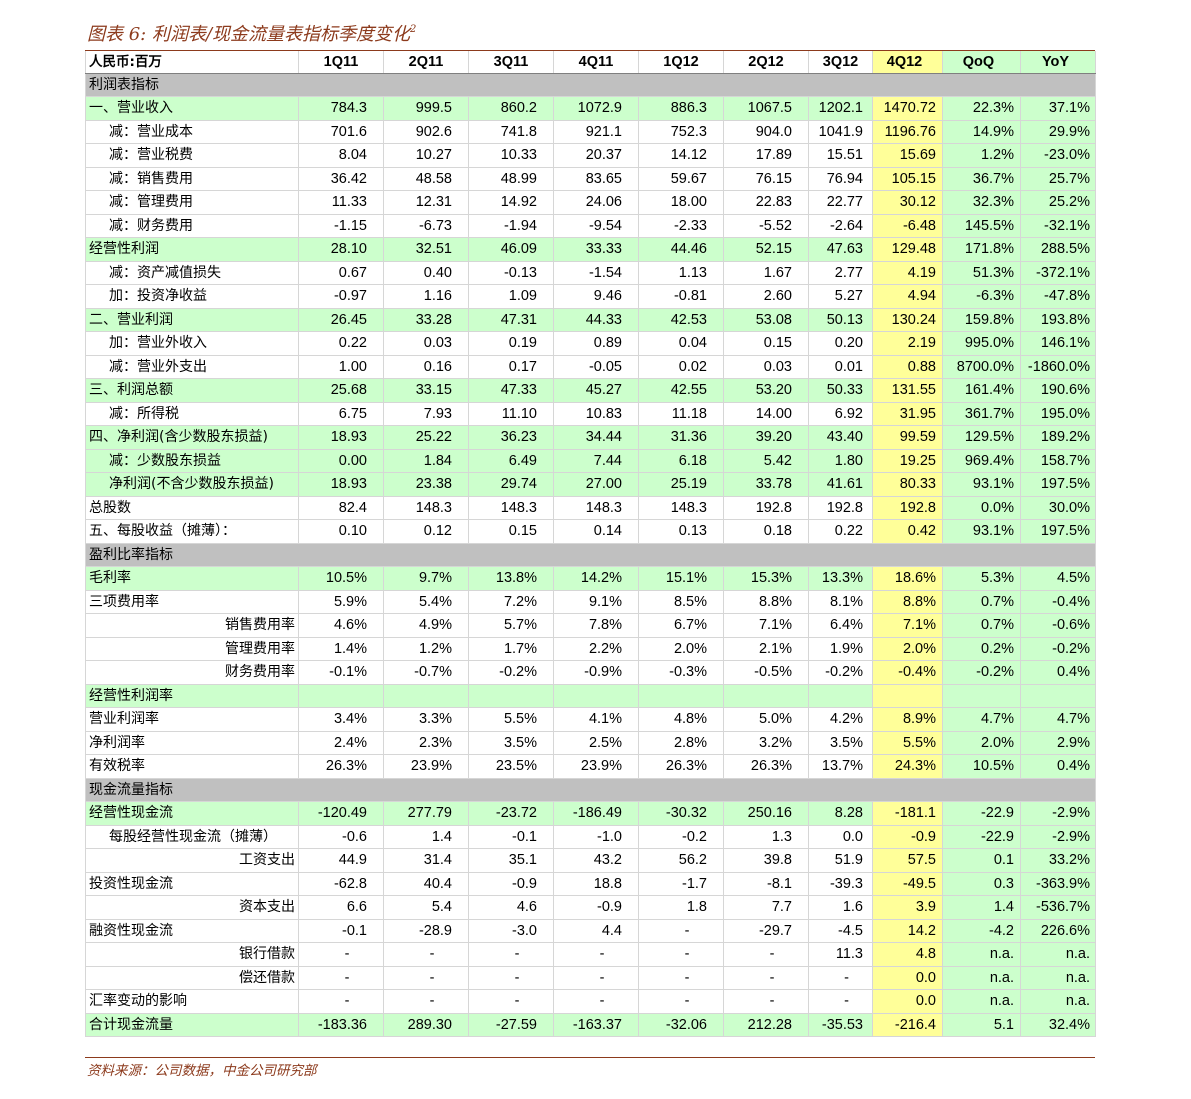 This screenshot has height=1099, width=1191. What do you see at coordinates (341, 672) in the screenshot?
I see `cell-1q11: -0.1%` at bounding box center [341, 672].